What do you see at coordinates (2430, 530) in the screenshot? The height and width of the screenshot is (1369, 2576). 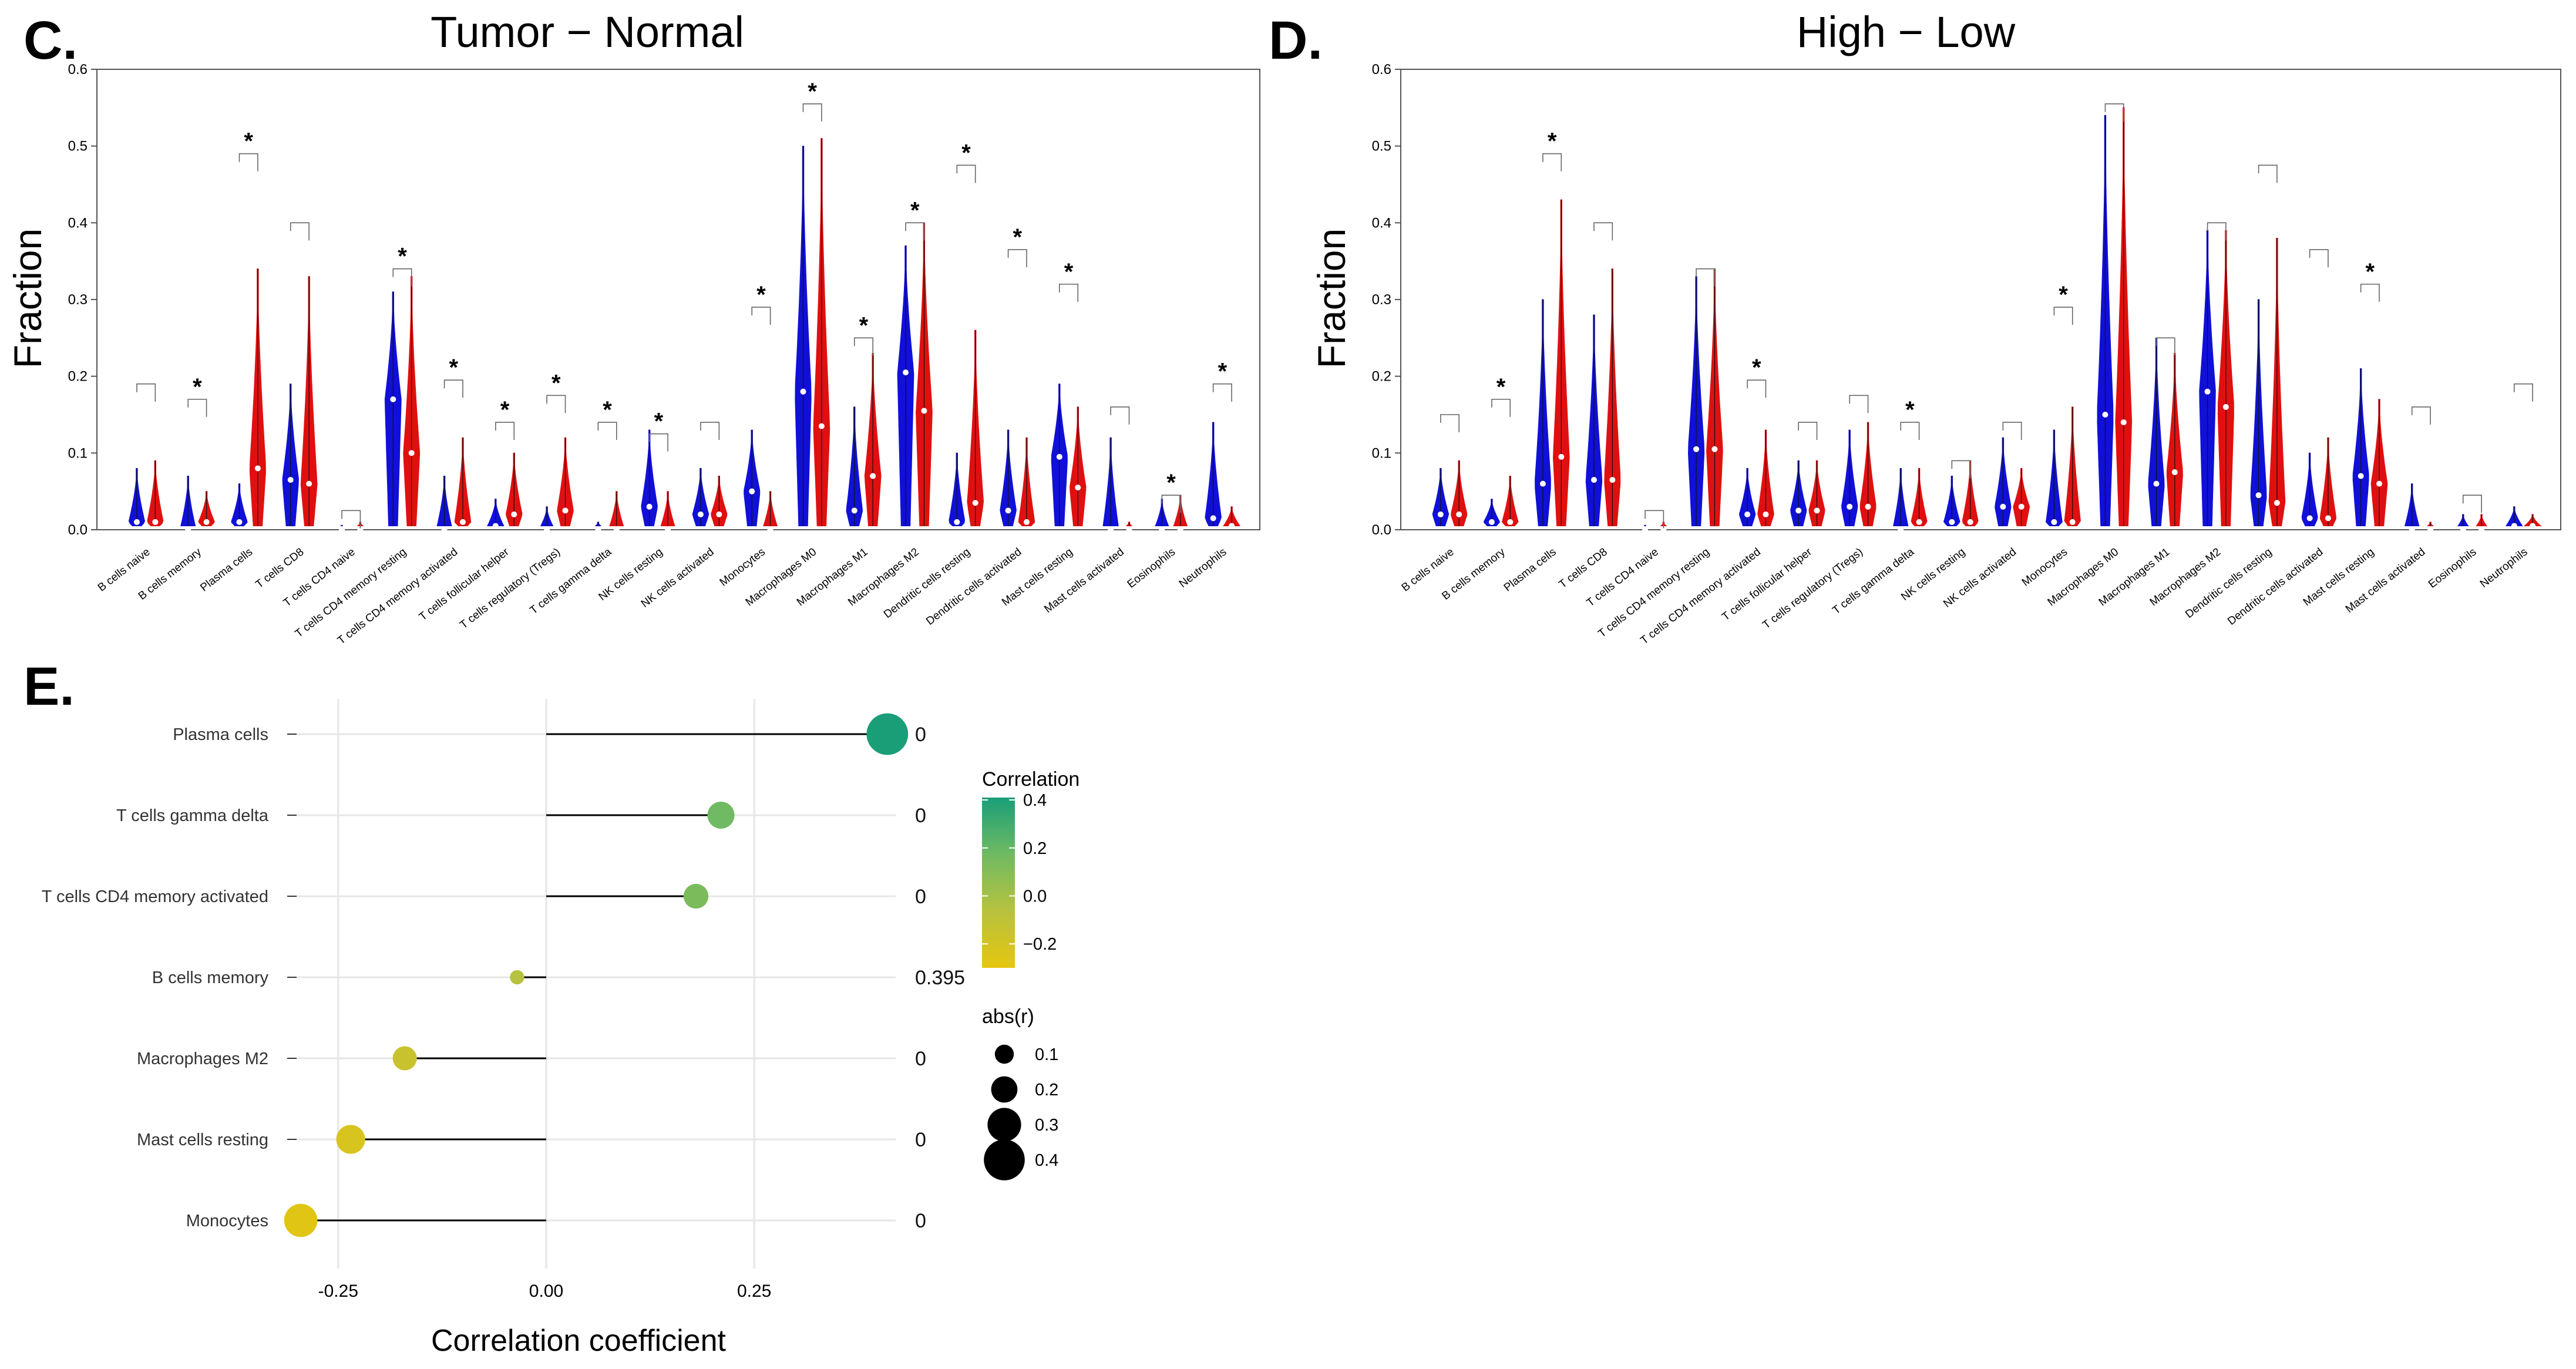 I see `panel-d-median-dot-mast-cells-activated-g2` at bounding box center [2430, 530].